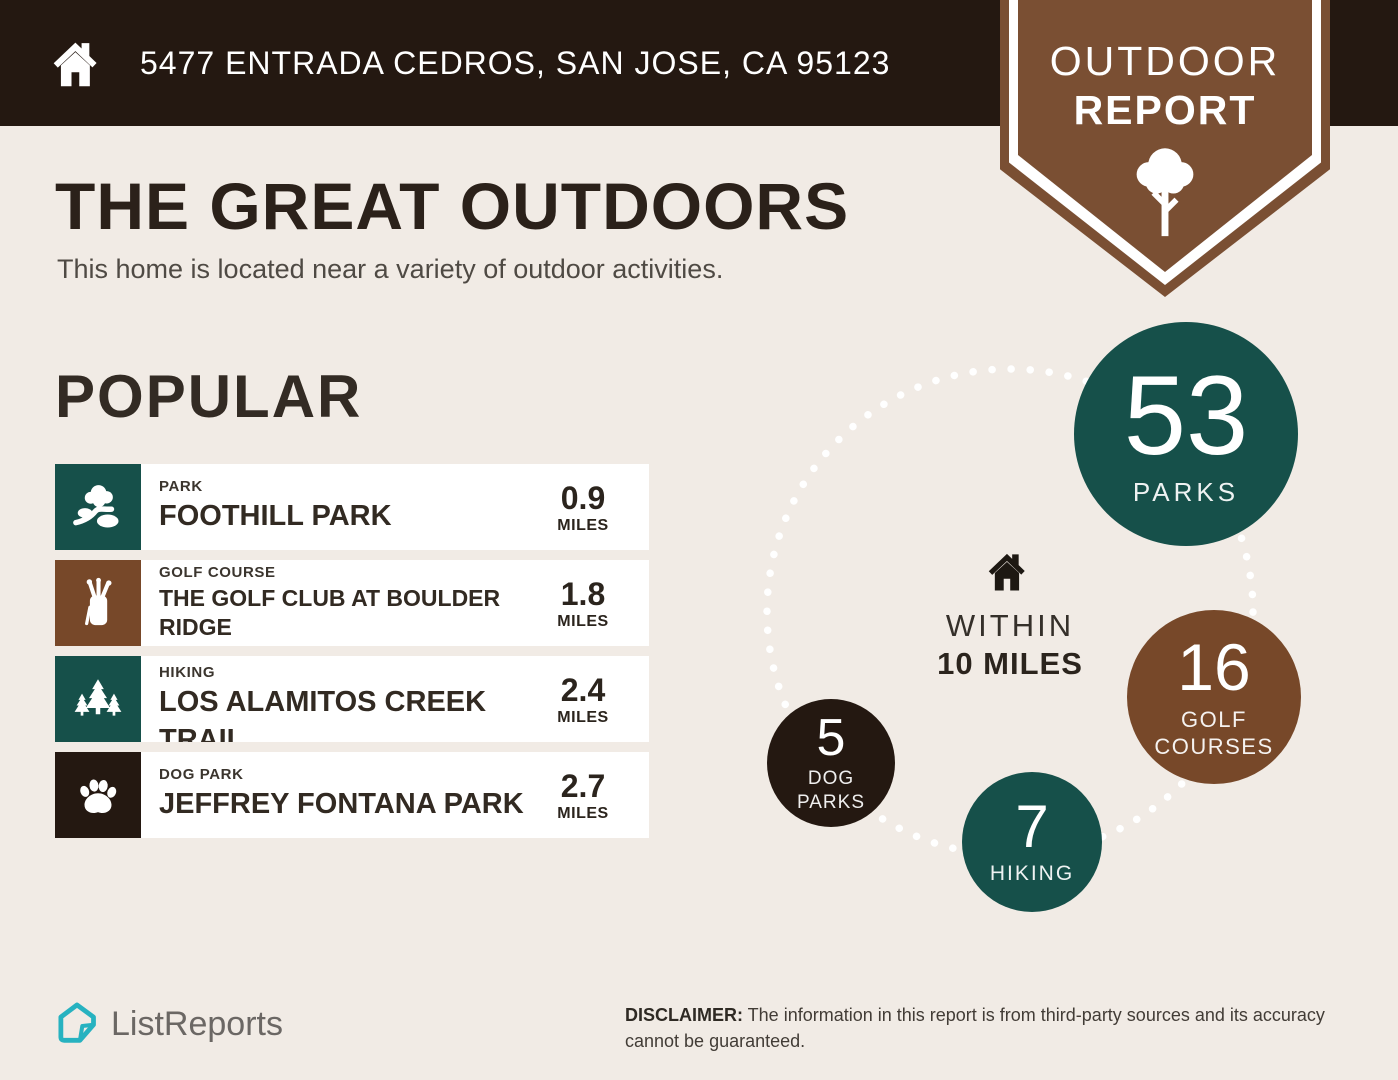 The width and height of the screenshot is (1398, 1080). What do you see at coordinates (187, 672) in the screenshot?
I see `item-category: HIKING` at bounding box center [187, 672].